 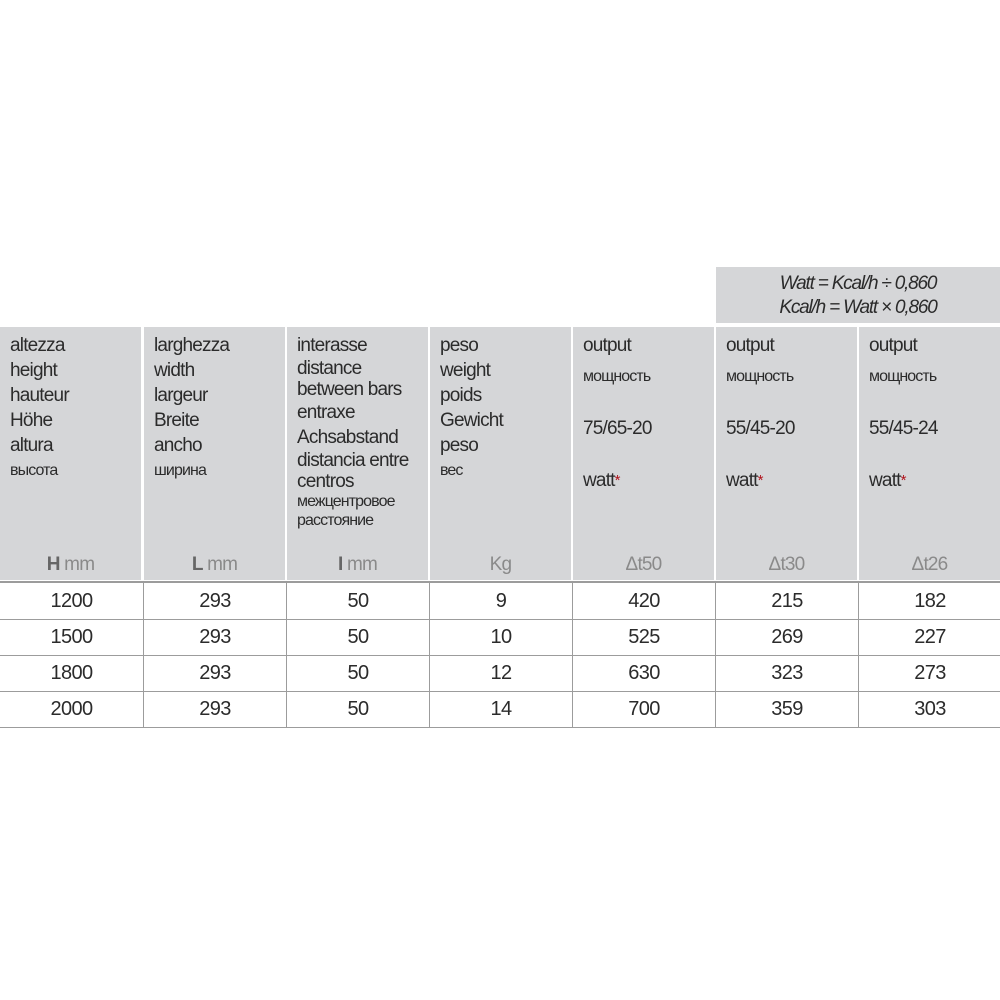 What do you see at coordinates (346, 501) in the screenshot?
I see `label-ru-1: межцентровое` at bounding box center [346, 501].